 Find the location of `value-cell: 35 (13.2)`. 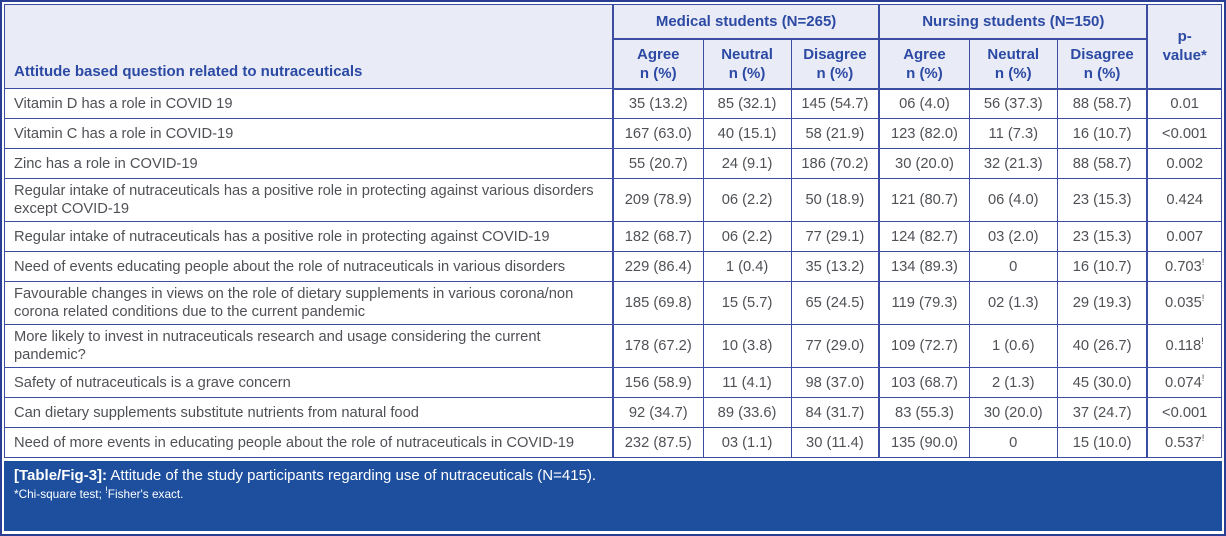

value-cell: 35 (13.2) is located at coordinates (835, 266).